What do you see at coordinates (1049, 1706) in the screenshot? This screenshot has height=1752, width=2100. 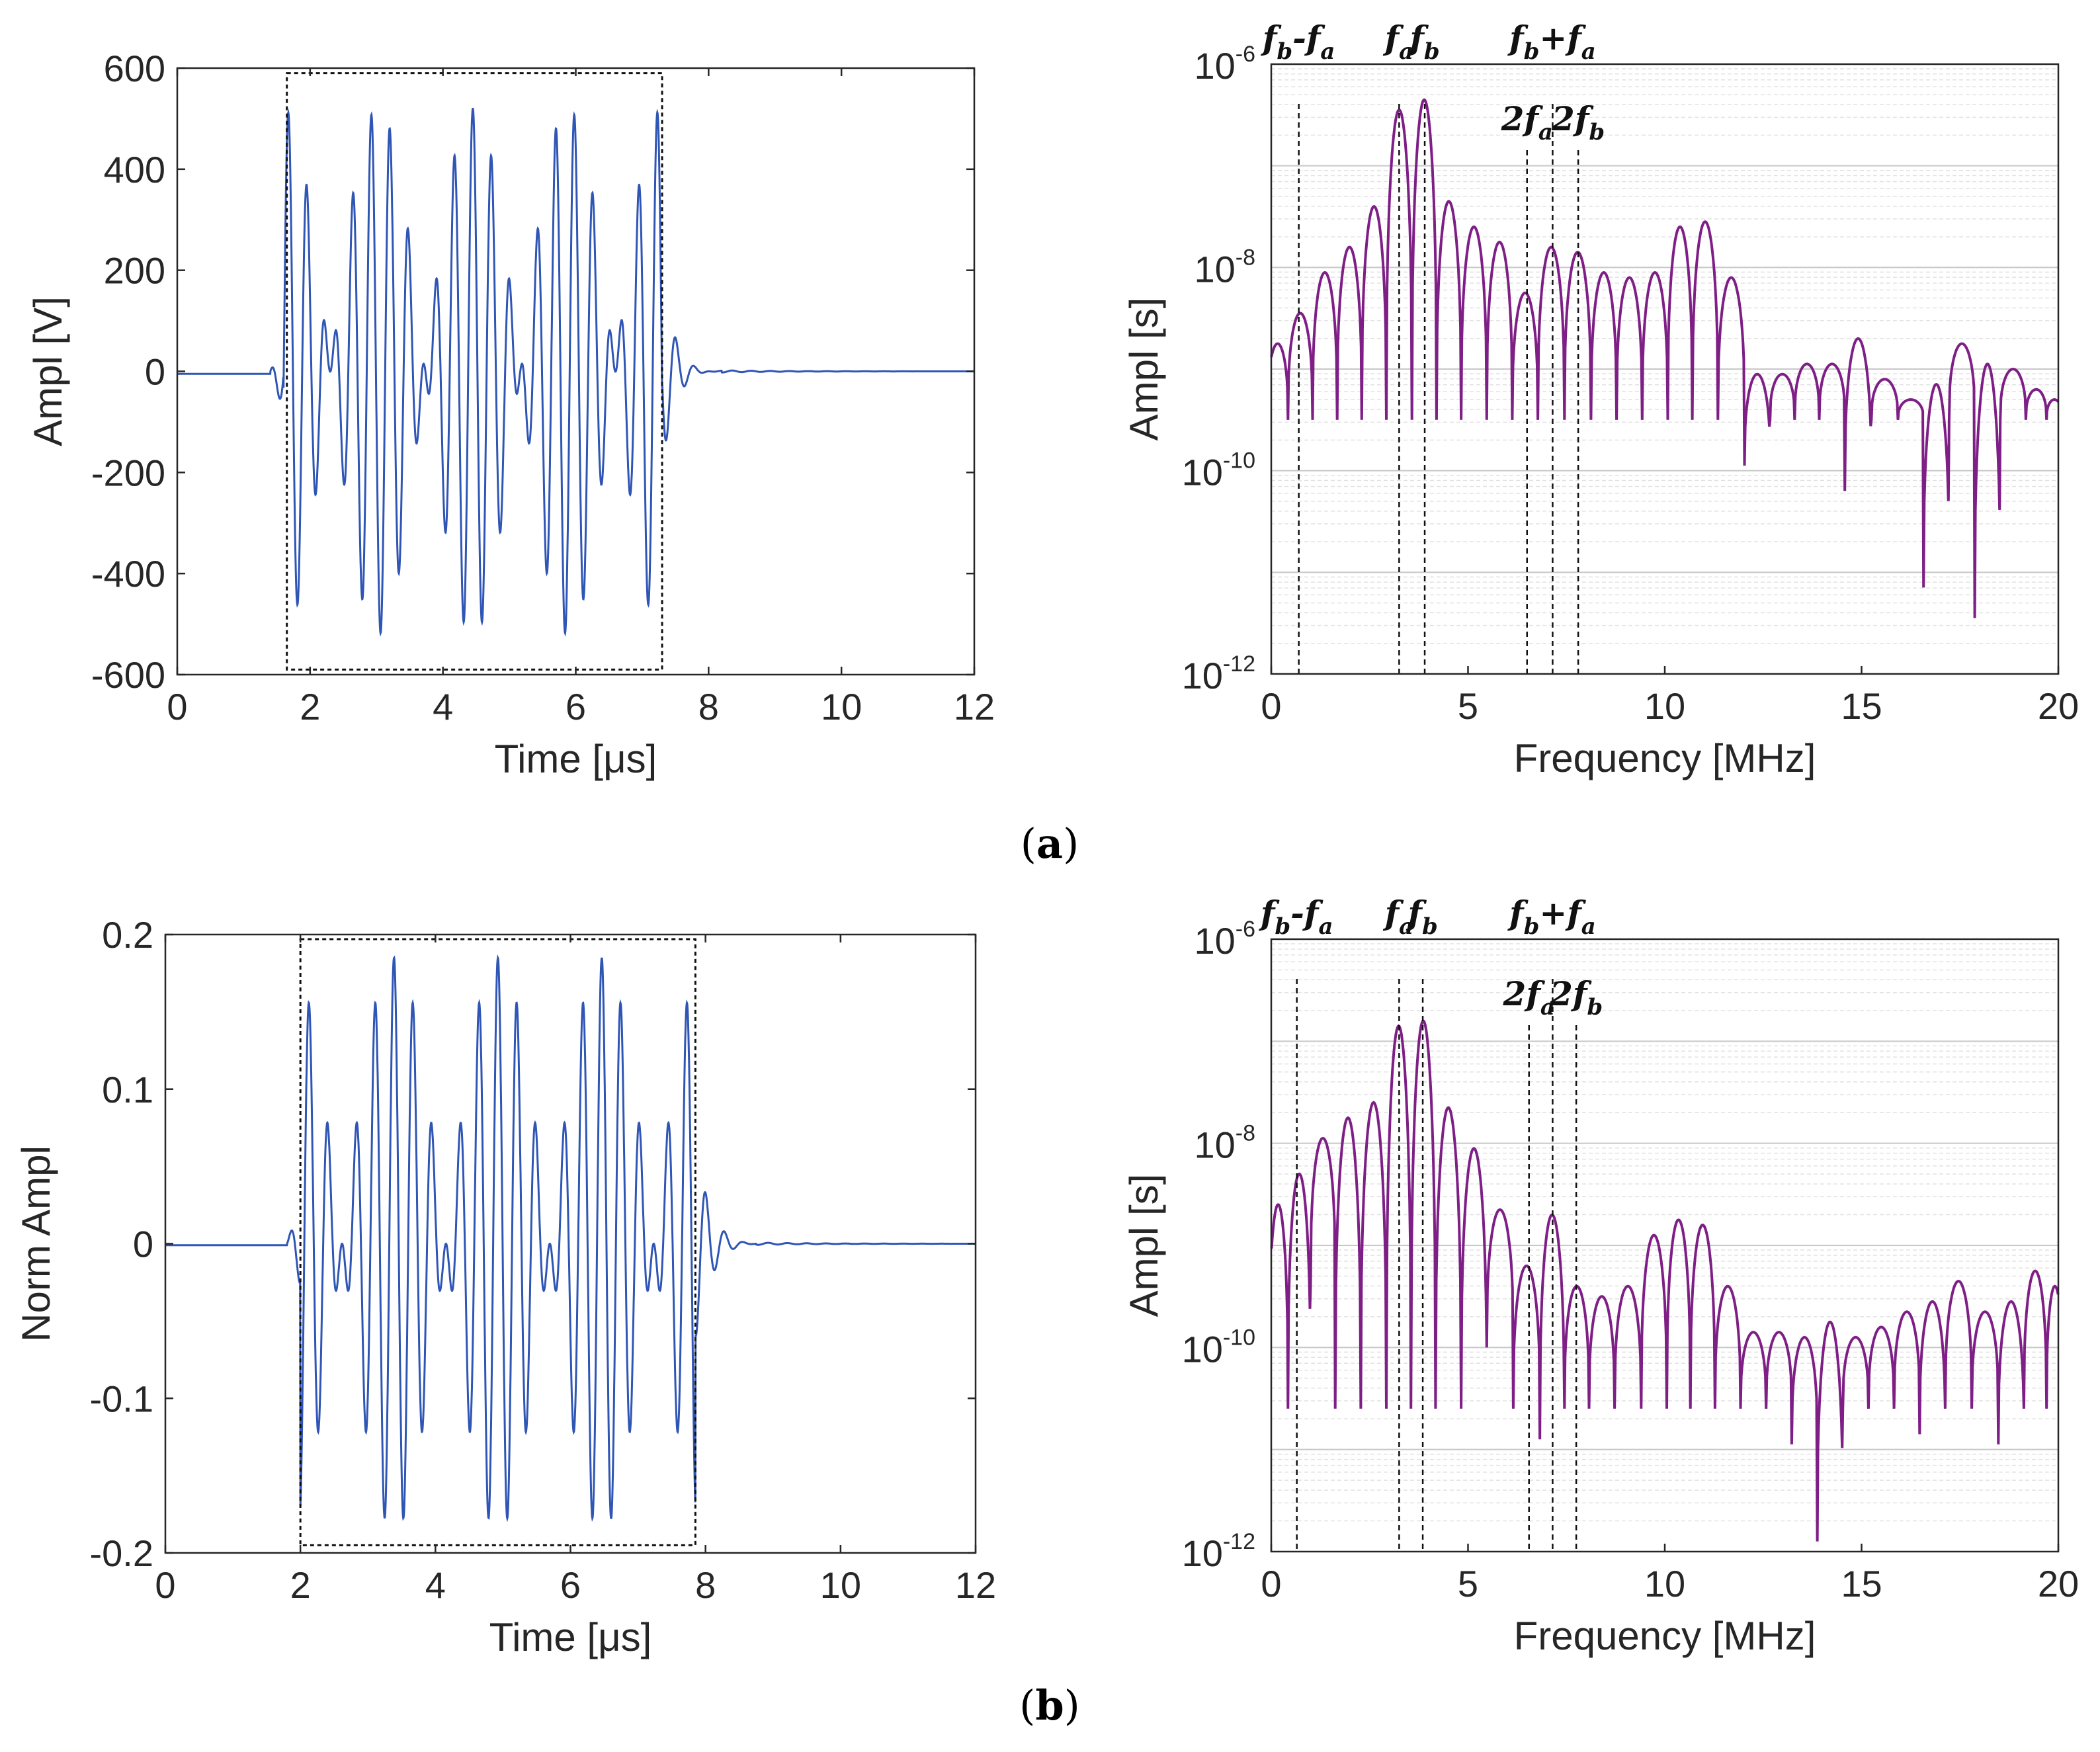 I see `panel-label-b: (b)` at bounding box center [1049, 1706].